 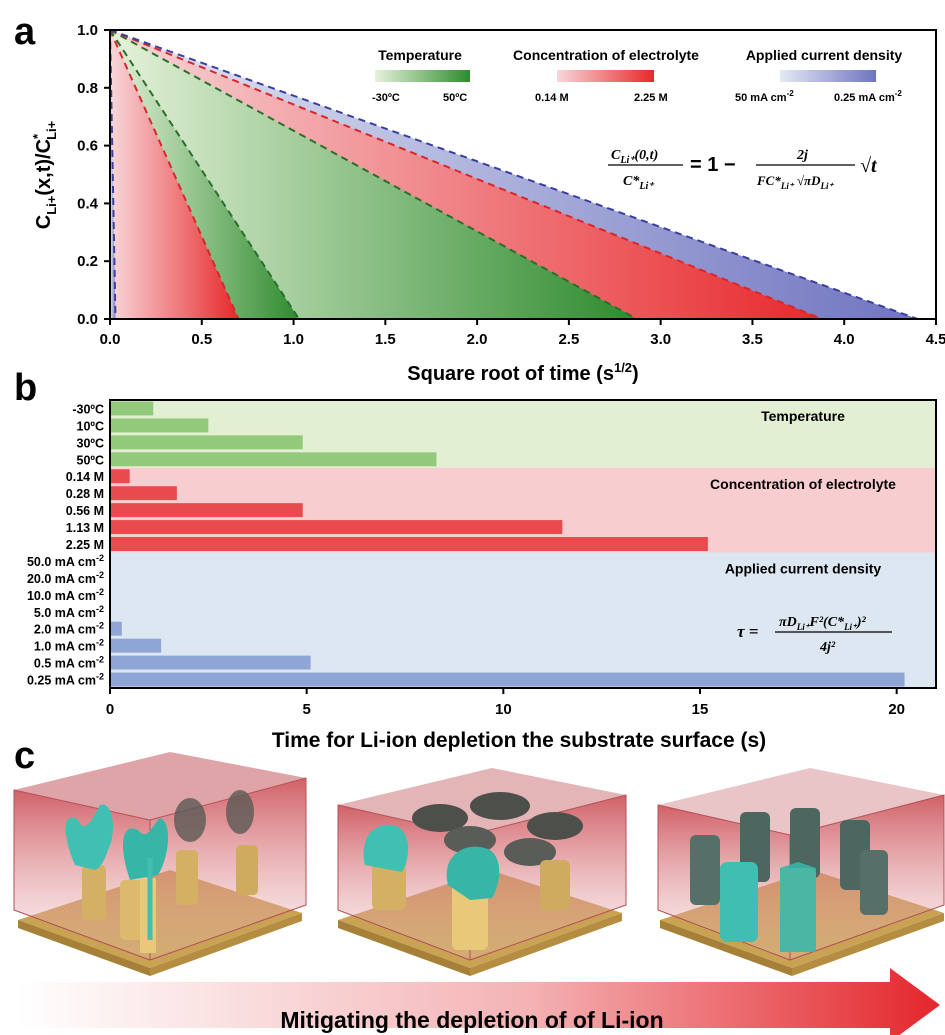 I want to click on x-tick-label: 0.5, so click(x=201, y=339).